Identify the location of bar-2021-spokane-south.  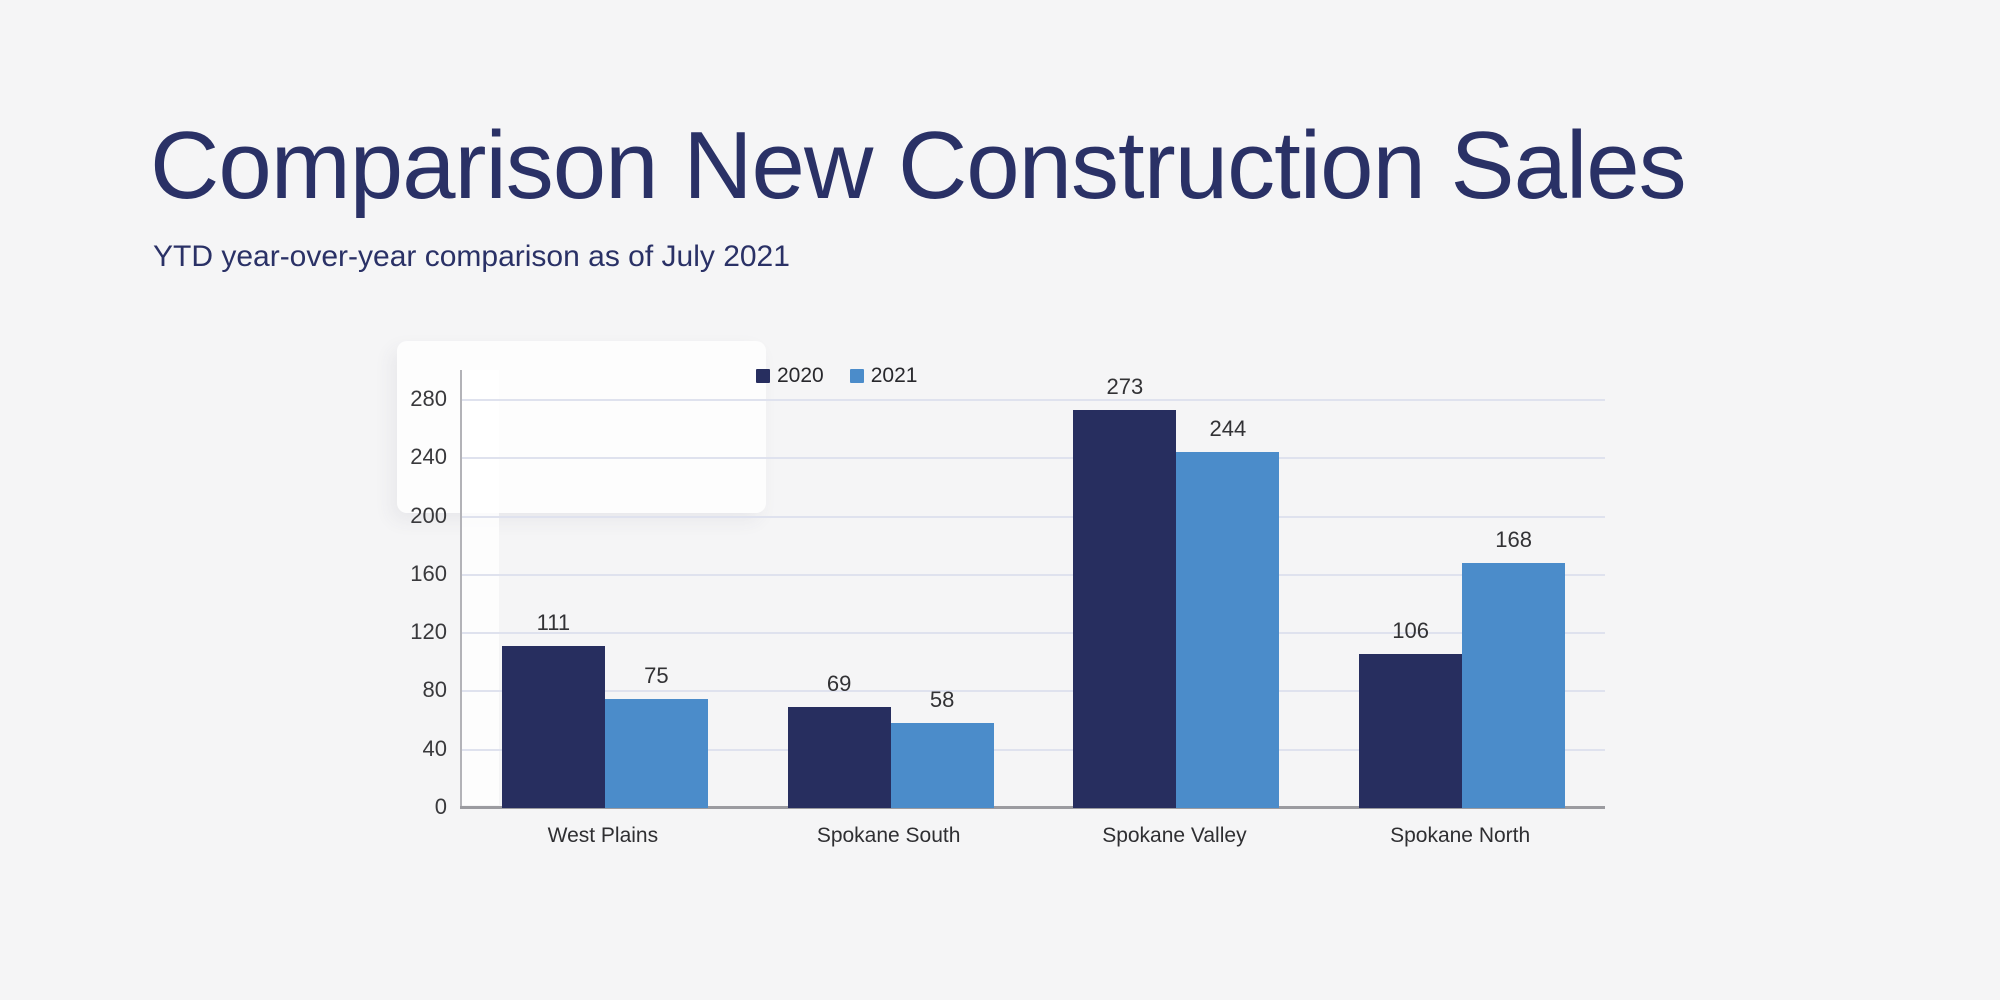
(942, 765).